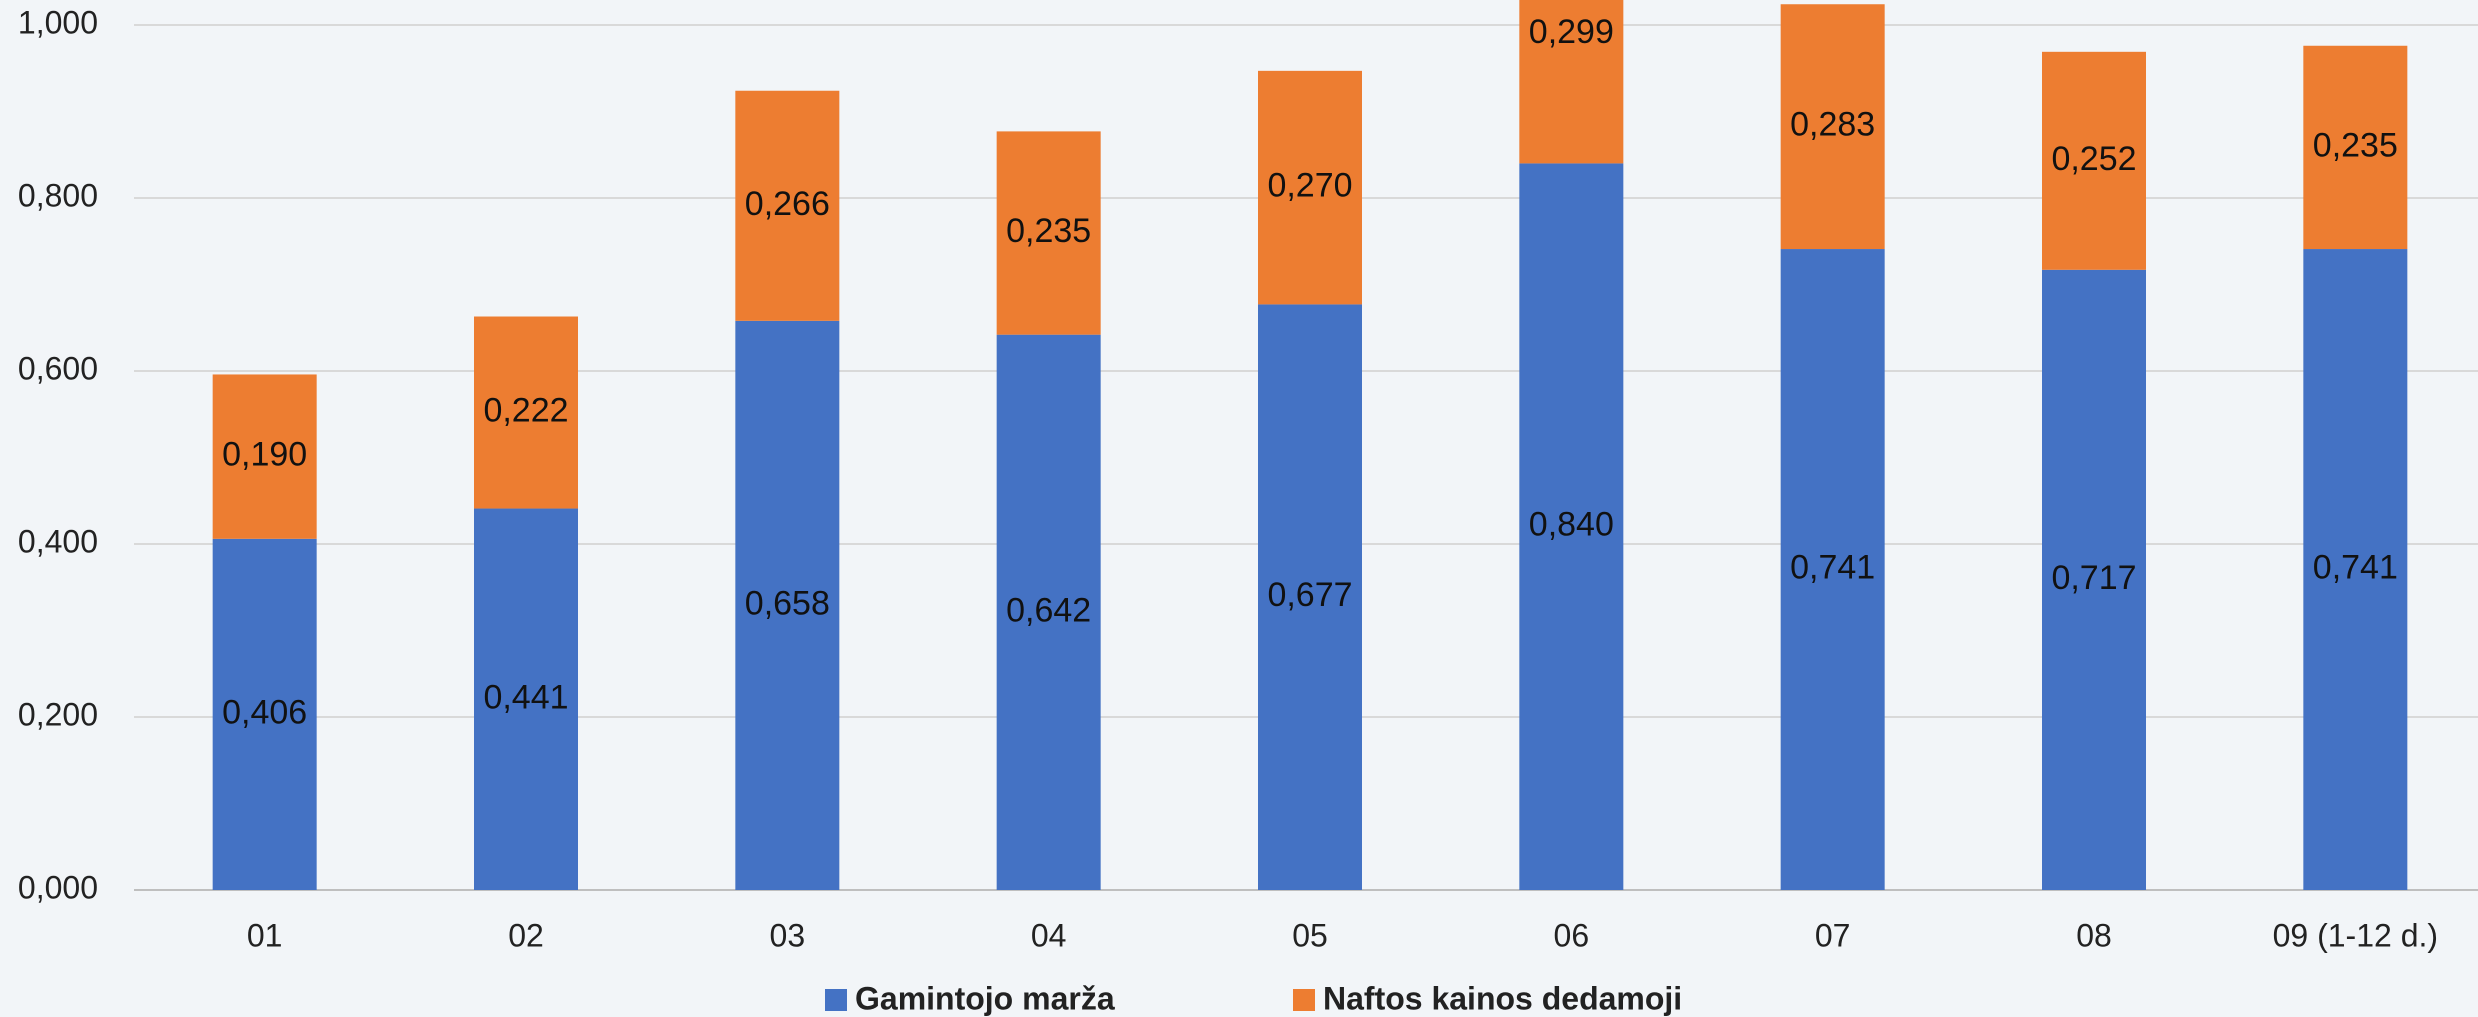 The image size is (2478, 1017). What do you see at coordinates (58, 195) in the screenshot?
I see `y-tick-label: 0,800` at bounding box center [58, 195].